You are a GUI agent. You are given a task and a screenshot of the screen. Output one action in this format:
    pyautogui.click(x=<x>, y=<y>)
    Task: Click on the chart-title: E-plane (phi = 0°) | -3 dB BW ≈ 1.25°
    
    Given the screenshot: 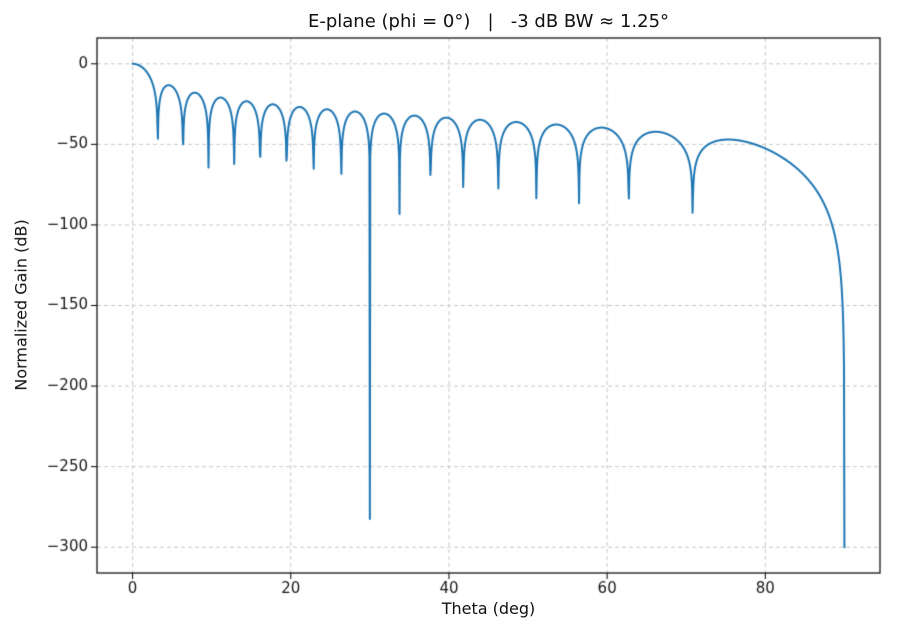 What is the action you would take?
    pyautogui.click(x=488, y=21)
    